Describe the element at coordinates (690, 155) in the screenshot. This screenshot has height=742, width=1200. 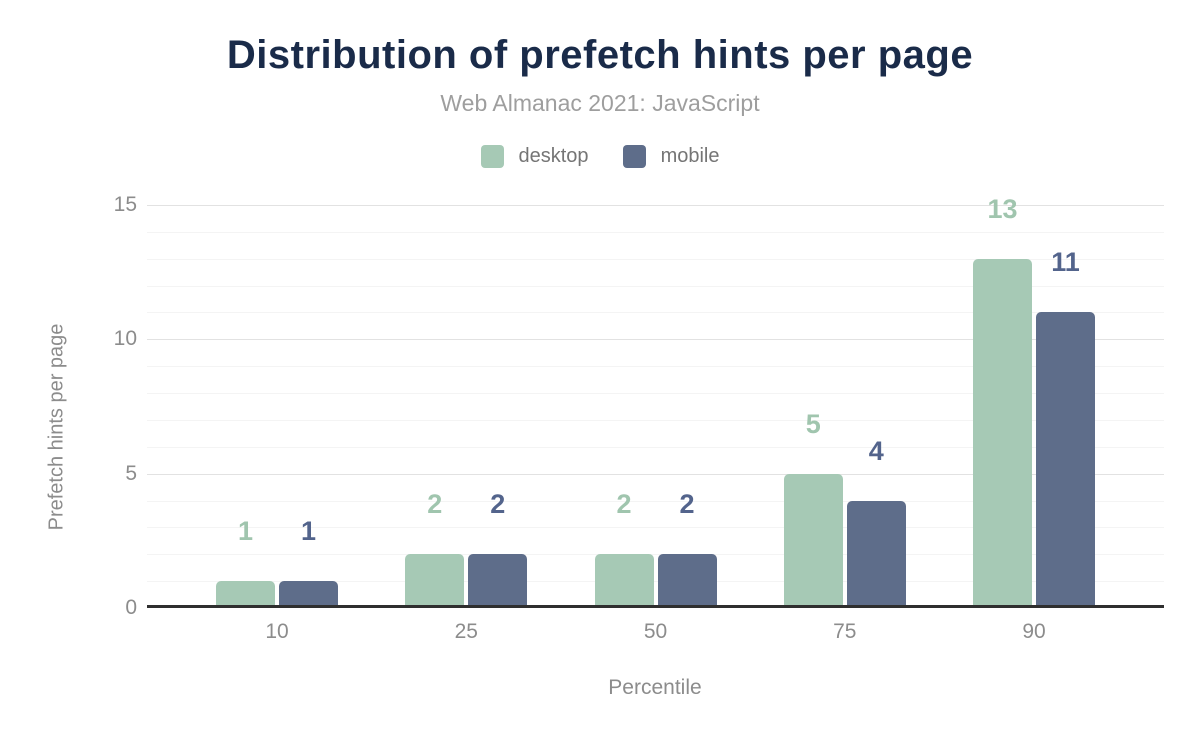
I see `legend-label: mobile` at that location.